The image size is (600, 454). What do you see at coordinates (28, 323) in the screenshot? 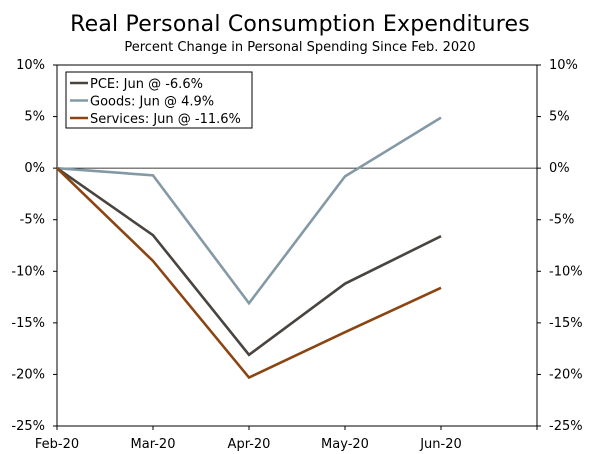
I see `y-tick-label-left: -15%` at bounding box center [28, 323].